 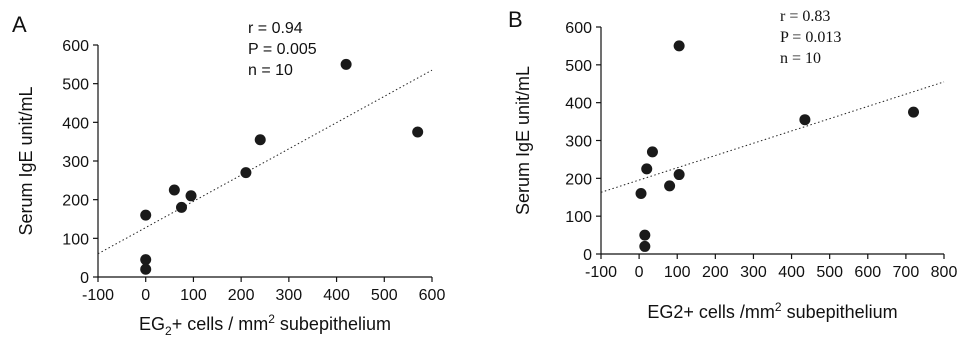 What do you see at coordinates (578, 104) in the screenshot?
I see `panel-b-y-tick-label: 400` at bounding box center [578, 104].